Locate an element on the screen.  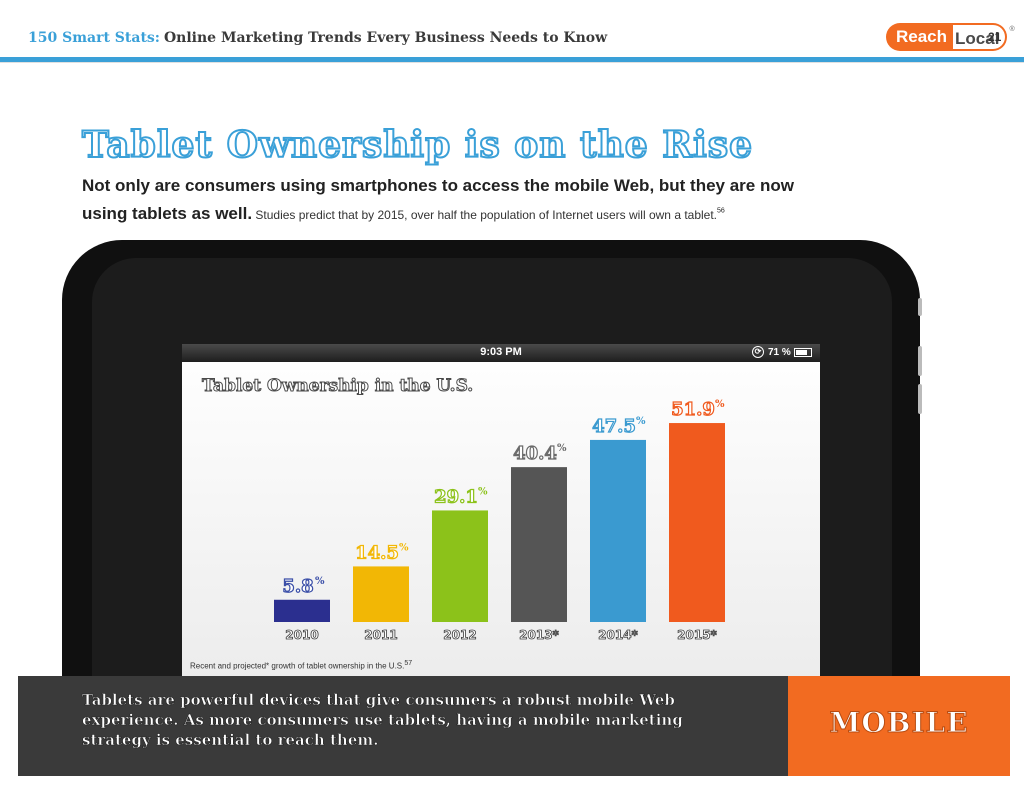
battery-icon is located at coordinates (803, 352).